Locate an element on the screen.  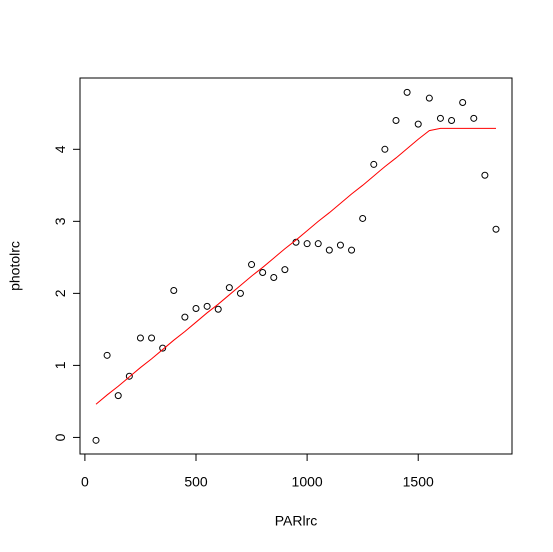
x-tick-label: 1500 is located at coordinates (418, 482).